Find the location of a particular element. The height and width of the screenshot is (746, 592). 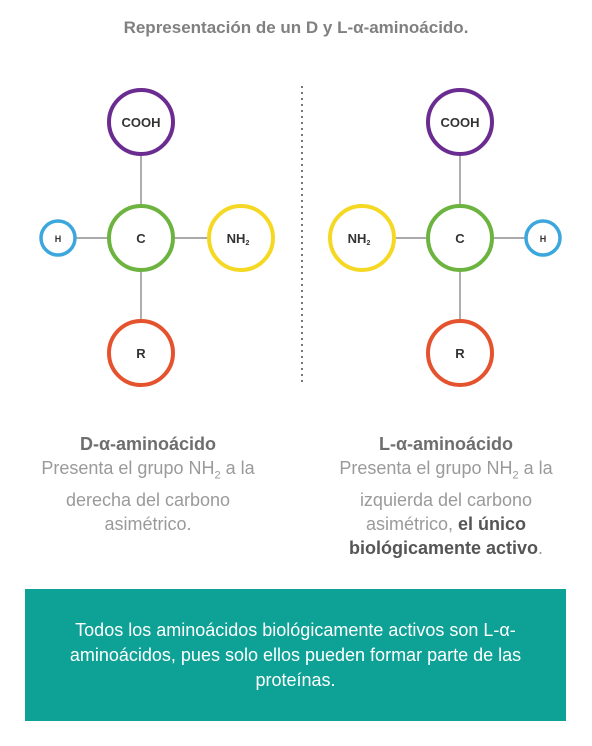

d-r-label: R is located at coordinates (141, 353).